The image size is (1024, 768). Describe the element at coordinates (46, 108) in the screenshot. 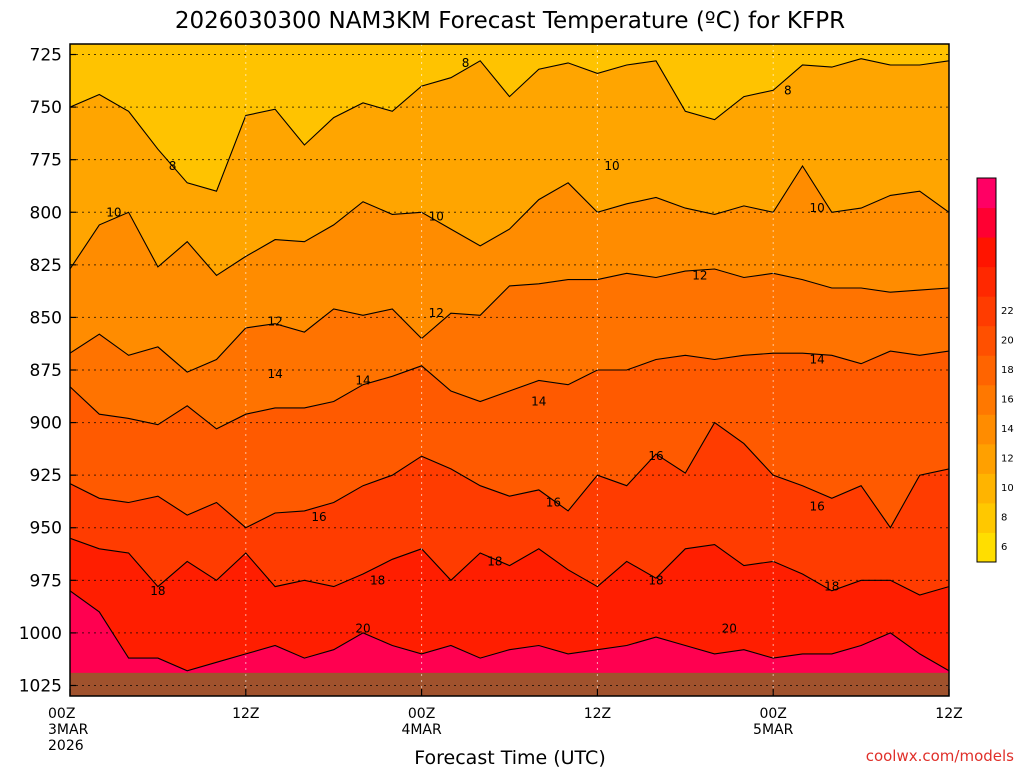

I see `y-tick-label: 750` at that location.